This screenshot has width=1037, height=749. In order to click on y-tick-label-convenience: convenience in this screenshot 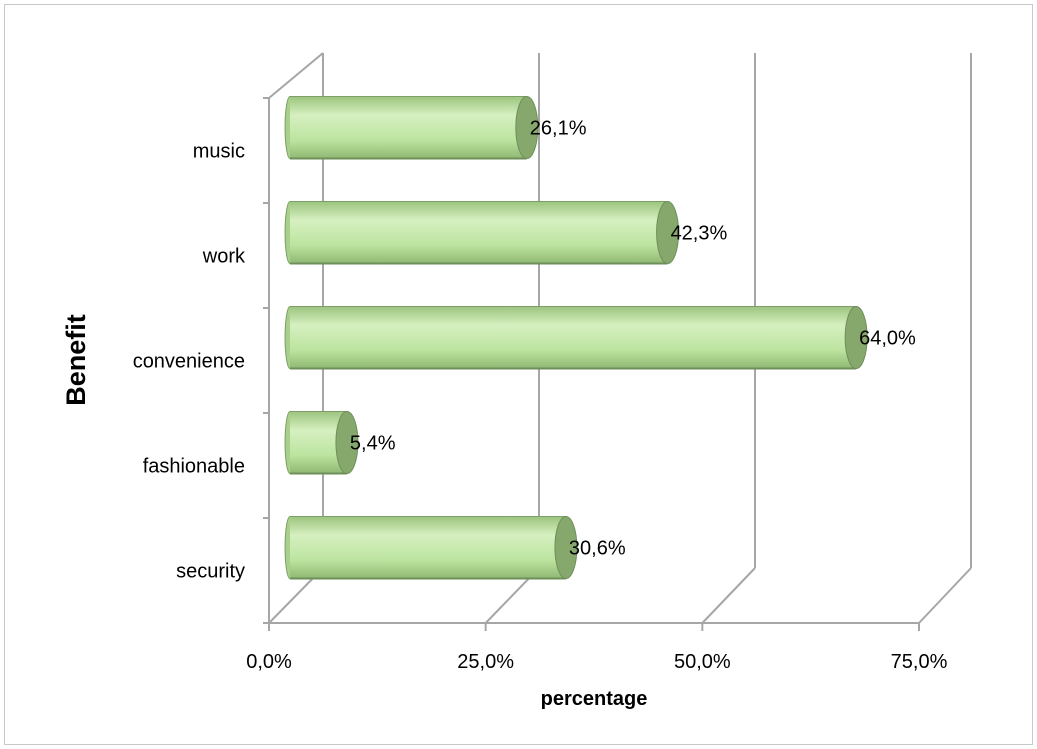, I will do `click(189, 362)`.